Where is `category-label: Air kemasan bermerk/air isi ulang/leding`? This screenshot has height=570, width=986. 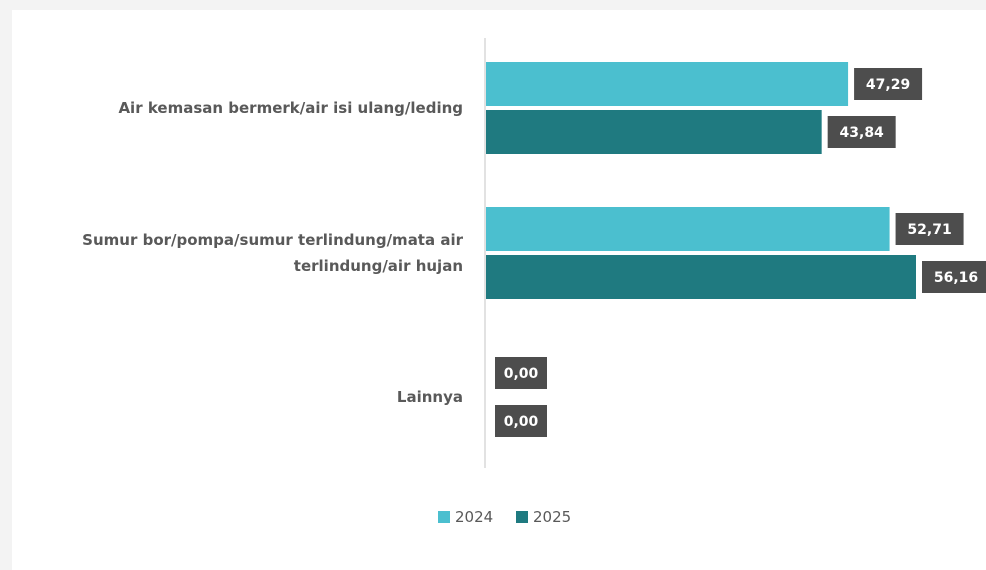
category-label: Air kemasan bermerk/air isi ulang/leding is located at coordinates (290, 108).